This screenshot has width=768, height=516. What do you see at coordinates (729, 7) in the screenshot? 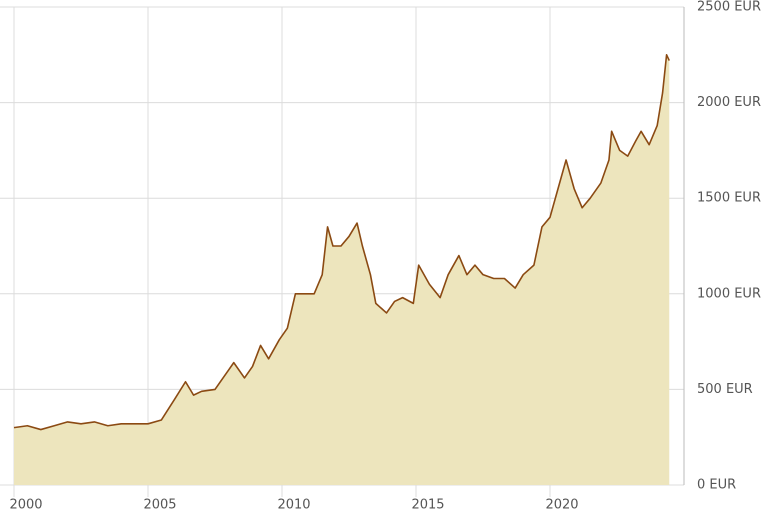
I see `y-tick-label: 2500 EUR` at bounding box center [729, 7].